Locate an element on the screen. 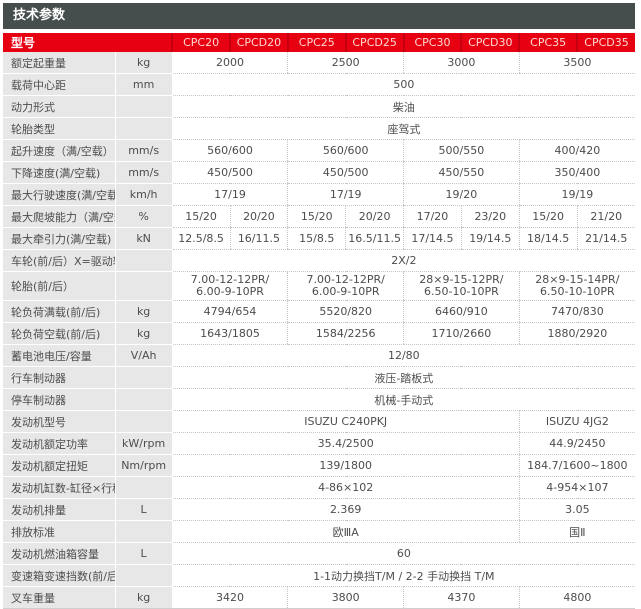 This screenshot has width=641, height=609. spec-label: 最大牵引力(满/空载) is located at coordinates (59, 238).